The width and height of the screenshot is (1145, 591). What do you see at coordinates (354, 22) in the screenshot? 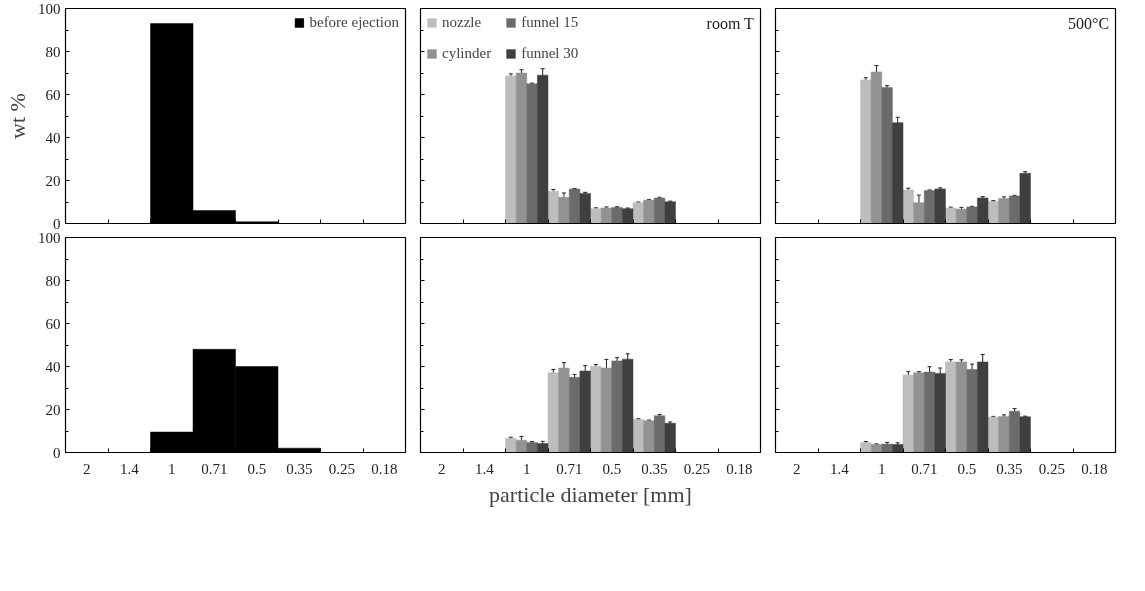
I see `legend-label: before ejection` at bounding box center [354, 22].